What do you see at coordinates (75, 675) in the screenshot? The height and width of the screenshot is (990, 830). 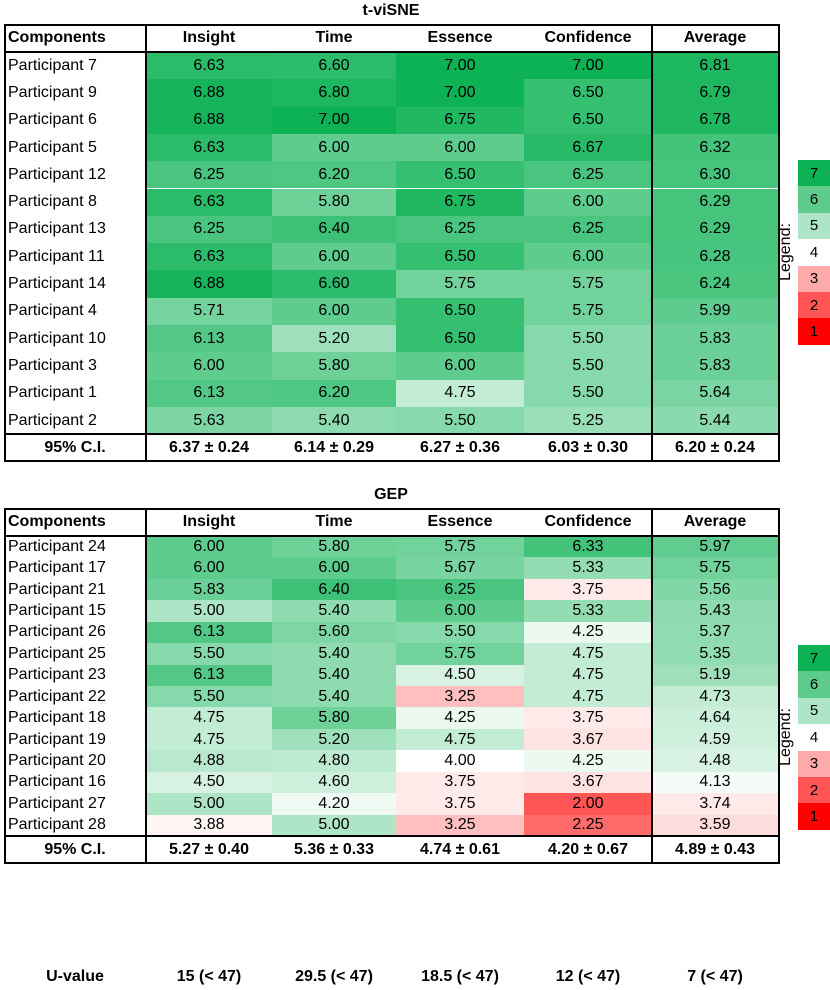 I see `row-label: Participant 23` at bounding box center [75, 675].